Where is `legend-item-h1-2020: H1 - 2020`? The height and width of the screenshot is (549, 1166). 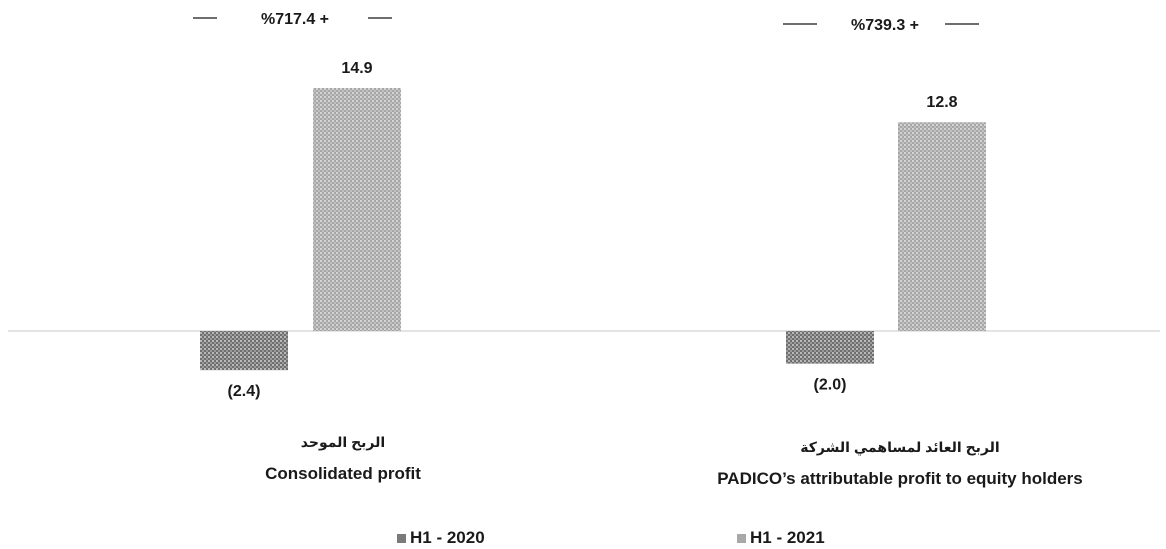 legend-item-h1-2020: H1 - 2020 is located at coordinates (441, 538).